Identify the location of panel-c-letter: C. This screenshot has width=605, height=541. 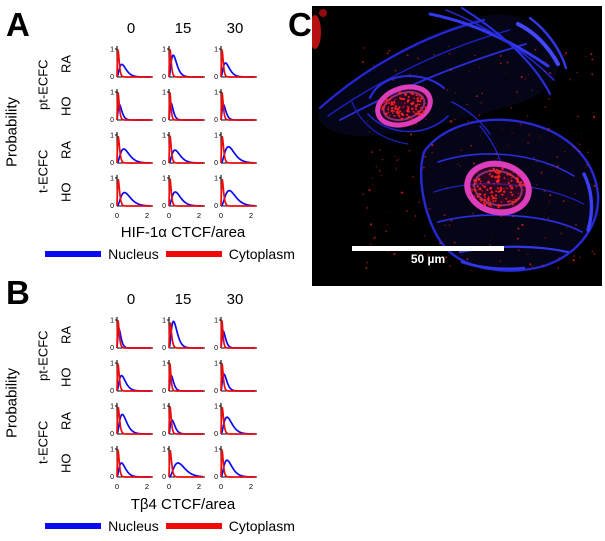
(300, 24).